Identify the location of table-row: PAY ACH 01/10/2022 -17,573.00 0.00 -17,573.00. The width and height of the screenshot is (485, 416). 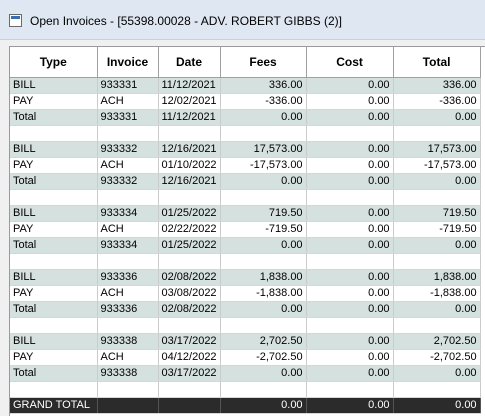
(245, 165).